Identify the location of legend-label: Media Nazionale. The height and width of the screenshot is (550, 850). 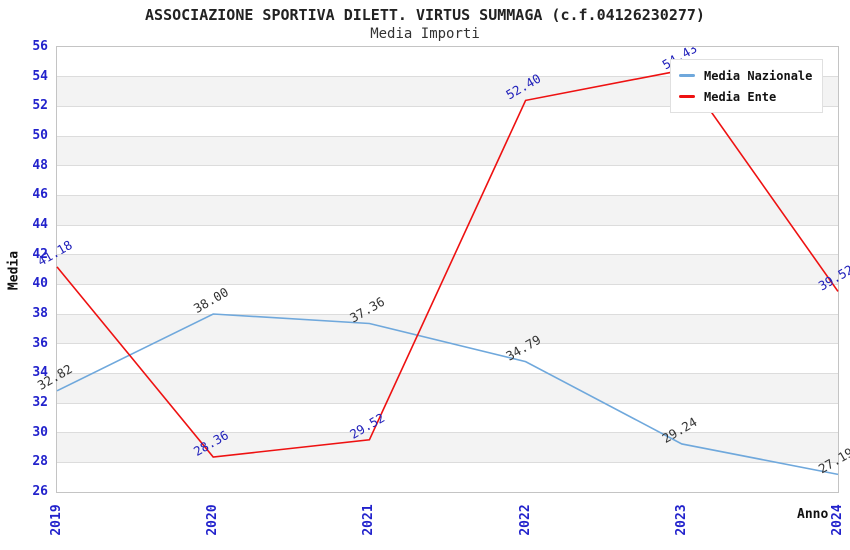
(758, 75).